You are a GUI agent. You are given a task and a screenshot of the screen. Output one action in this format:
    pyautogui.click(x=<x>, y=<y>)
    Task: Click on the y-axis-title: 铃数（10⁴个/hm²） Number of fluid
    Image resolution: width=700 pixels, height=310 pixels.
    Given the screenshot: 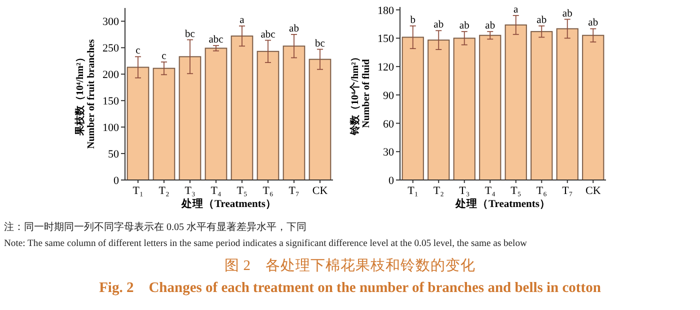 What is the action you would take?
    pyautogui.click(x=360, y=94)
    